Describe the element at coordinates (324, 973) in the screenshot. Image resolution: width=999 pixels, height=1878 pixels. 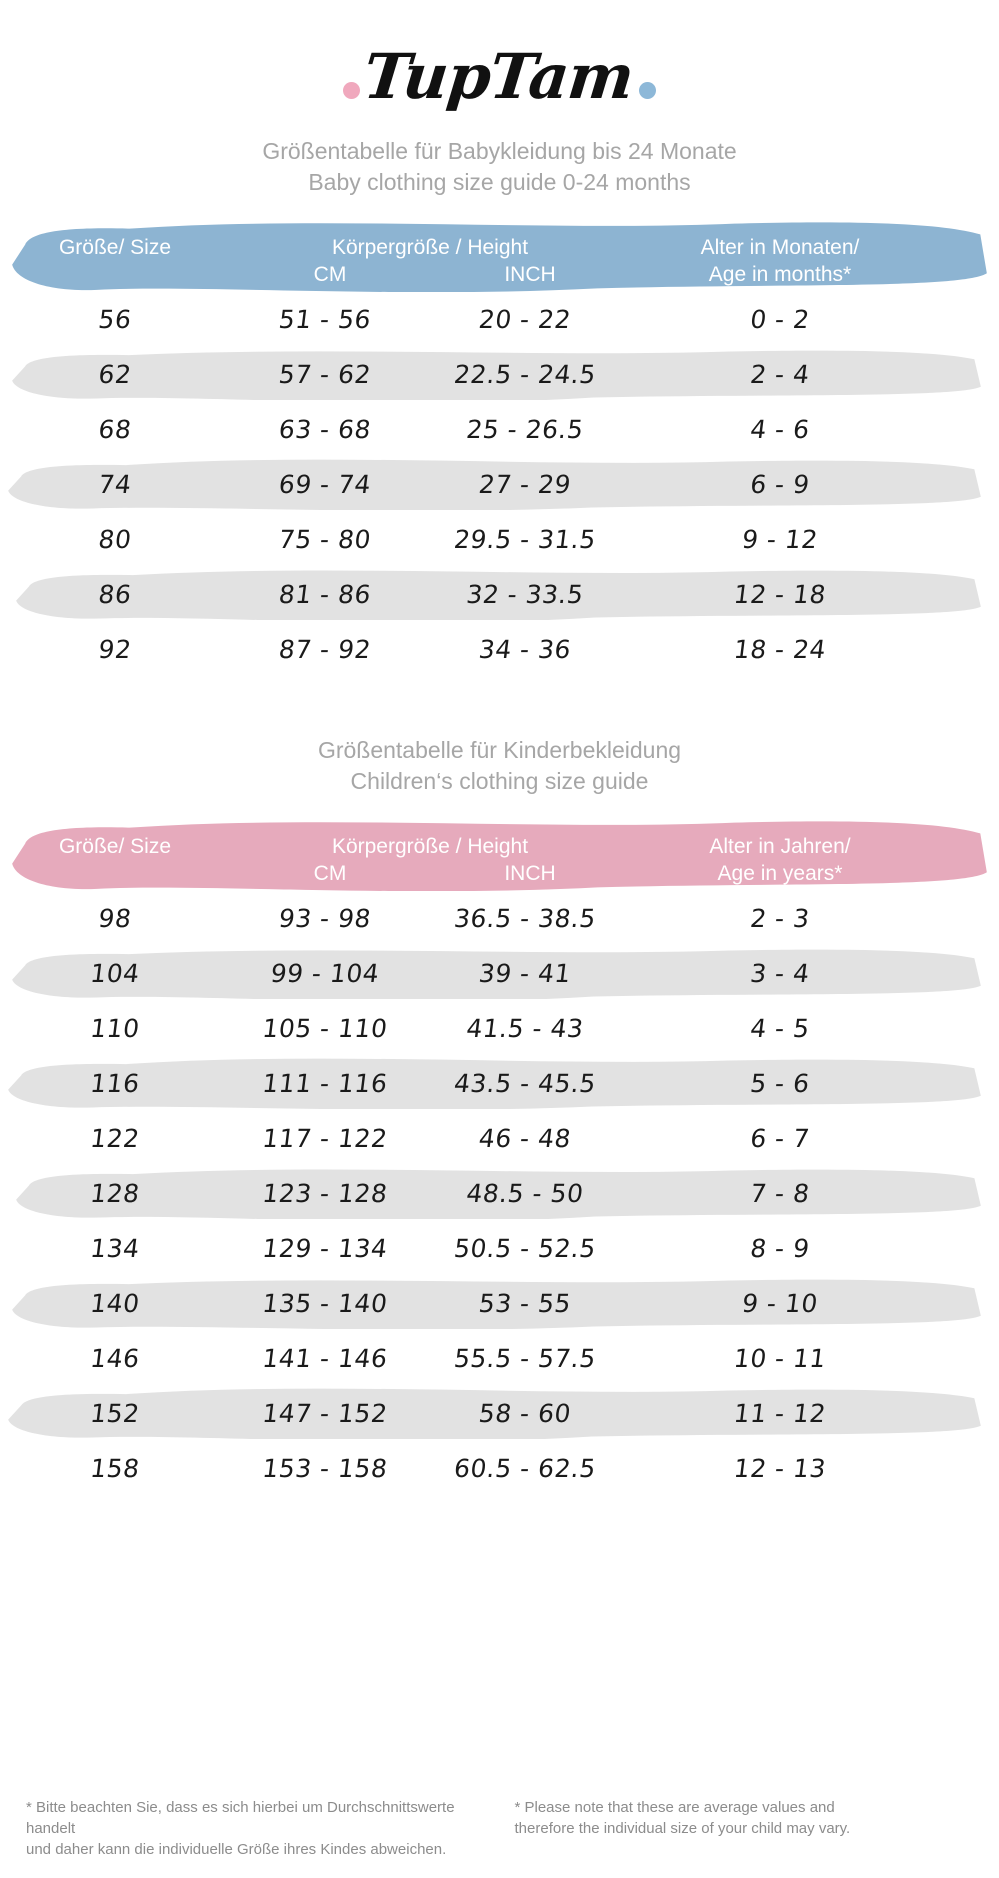
I see `cell-cm: 99 - 104` at that location.